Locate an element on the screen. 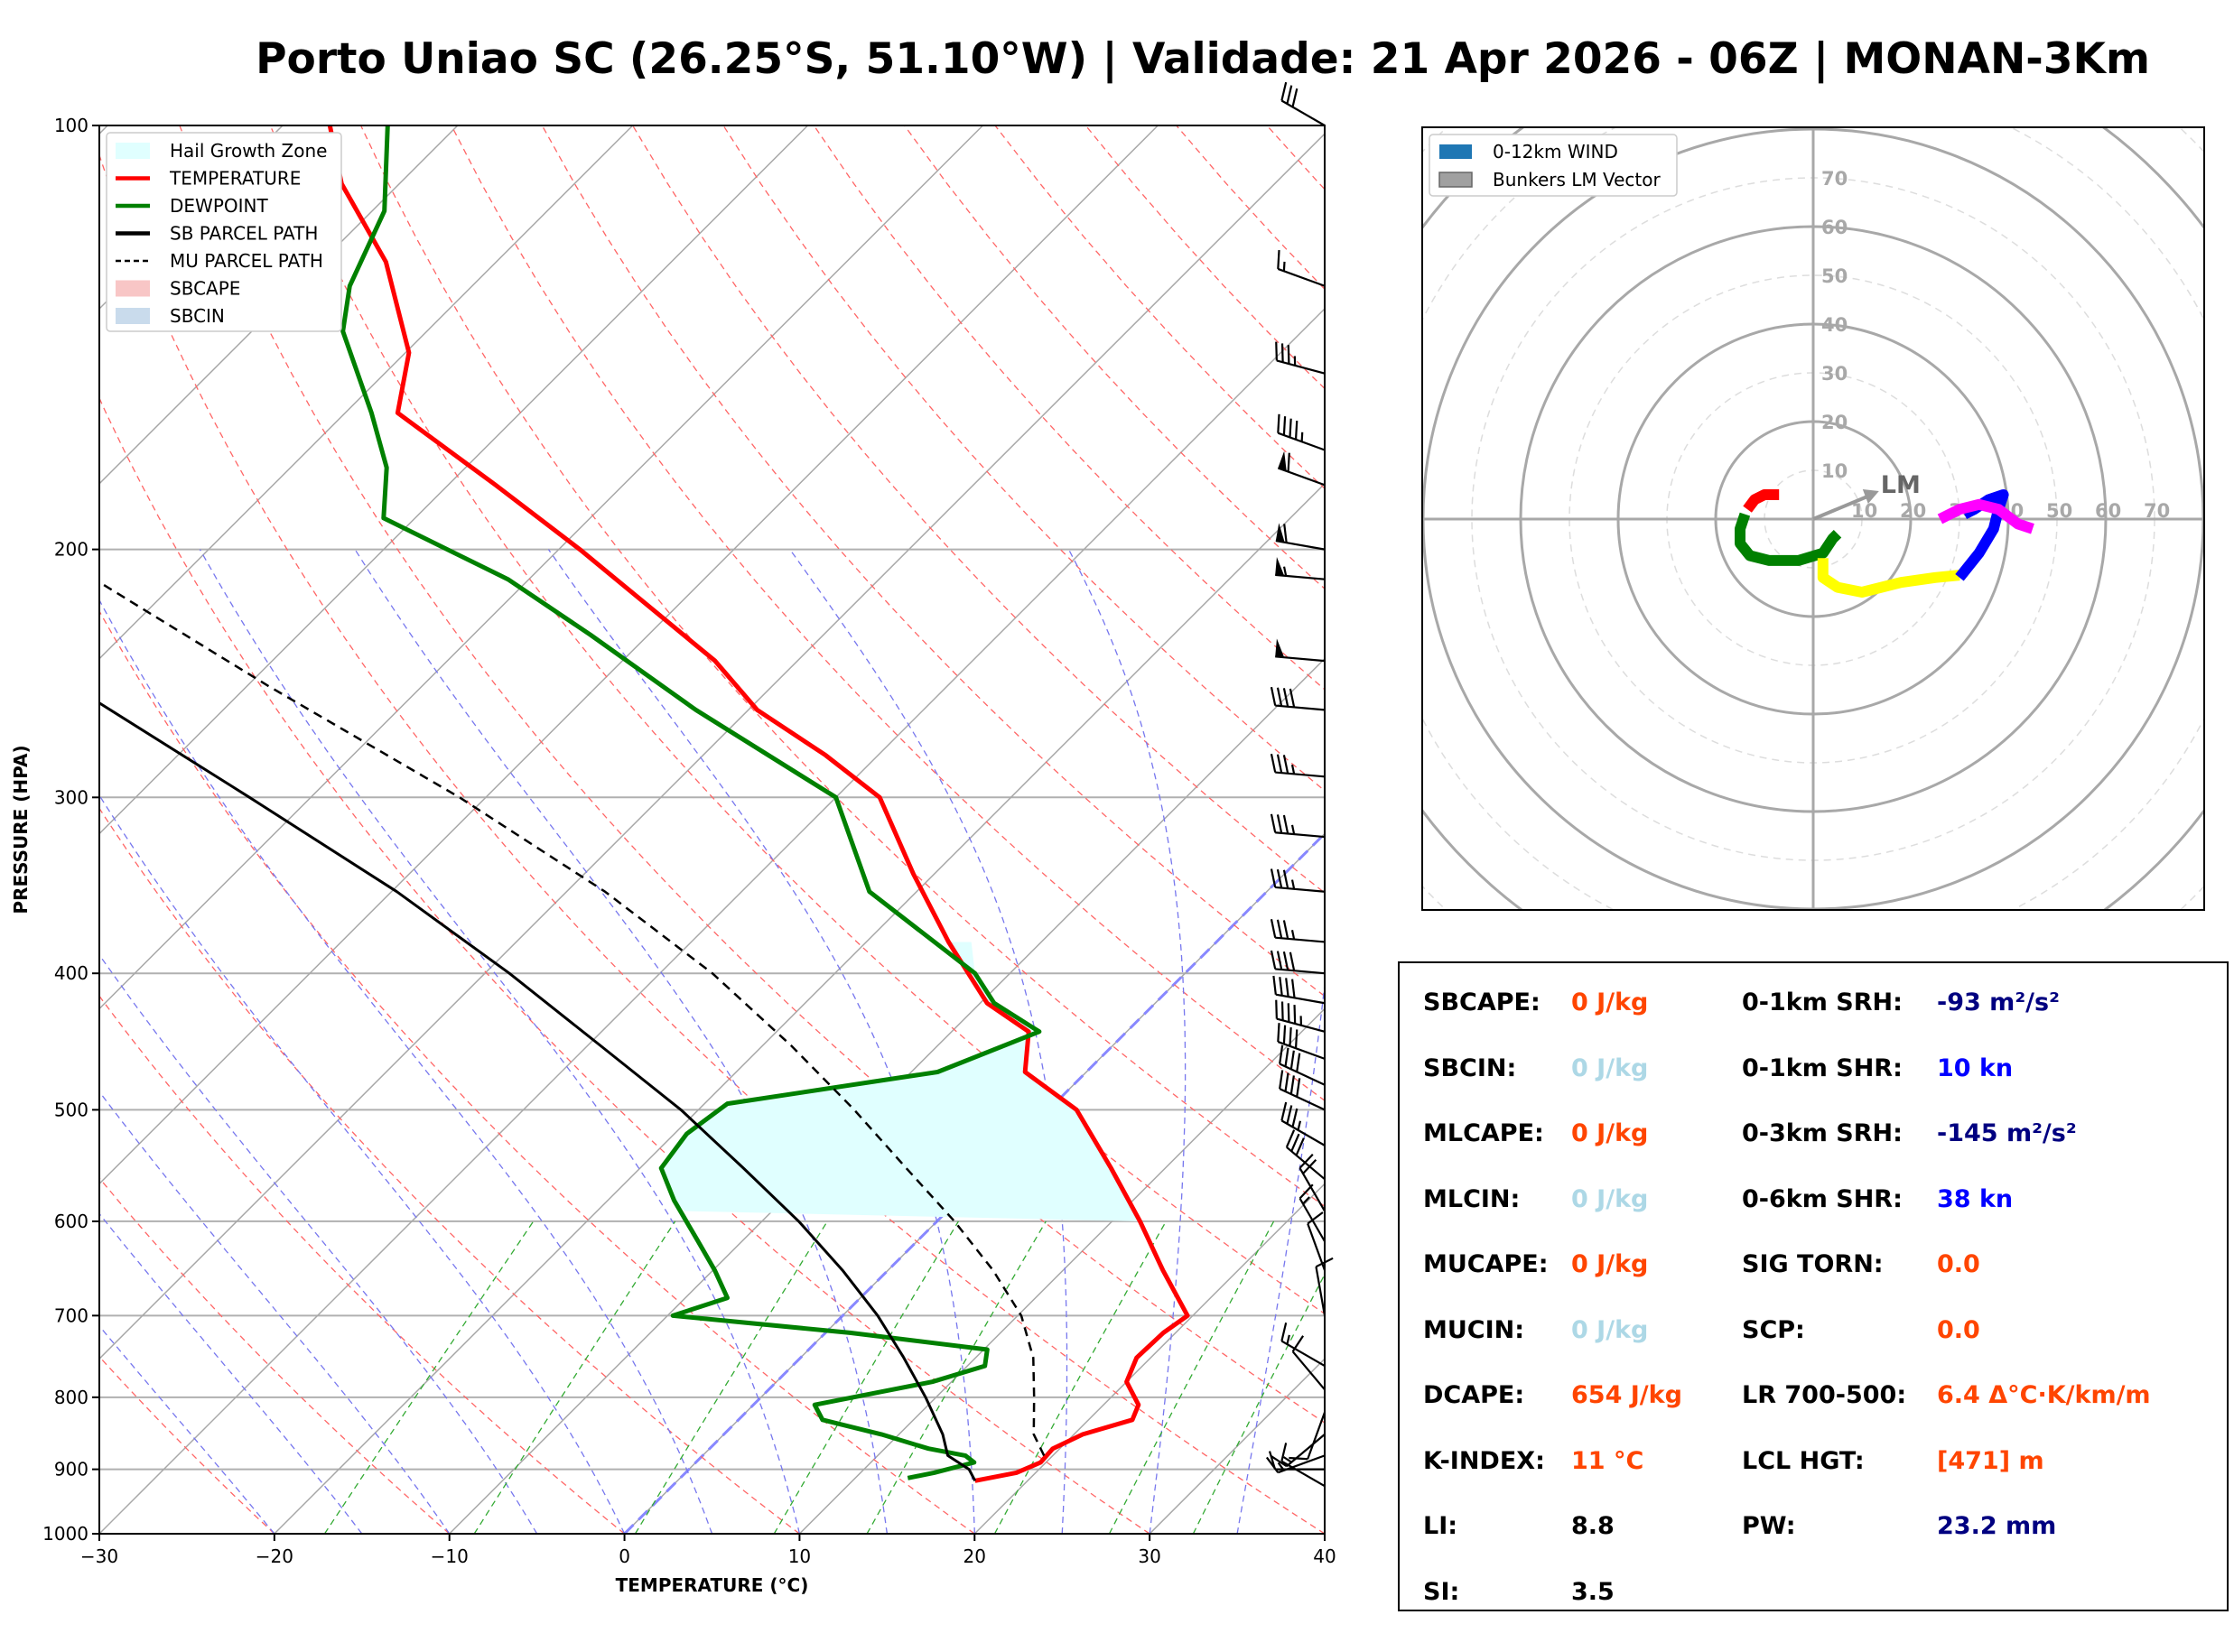 Image resolution: width=2234 pixels, height=1652 pixels. stat-value: 10 kn is located at coordinates (1975, 1067).